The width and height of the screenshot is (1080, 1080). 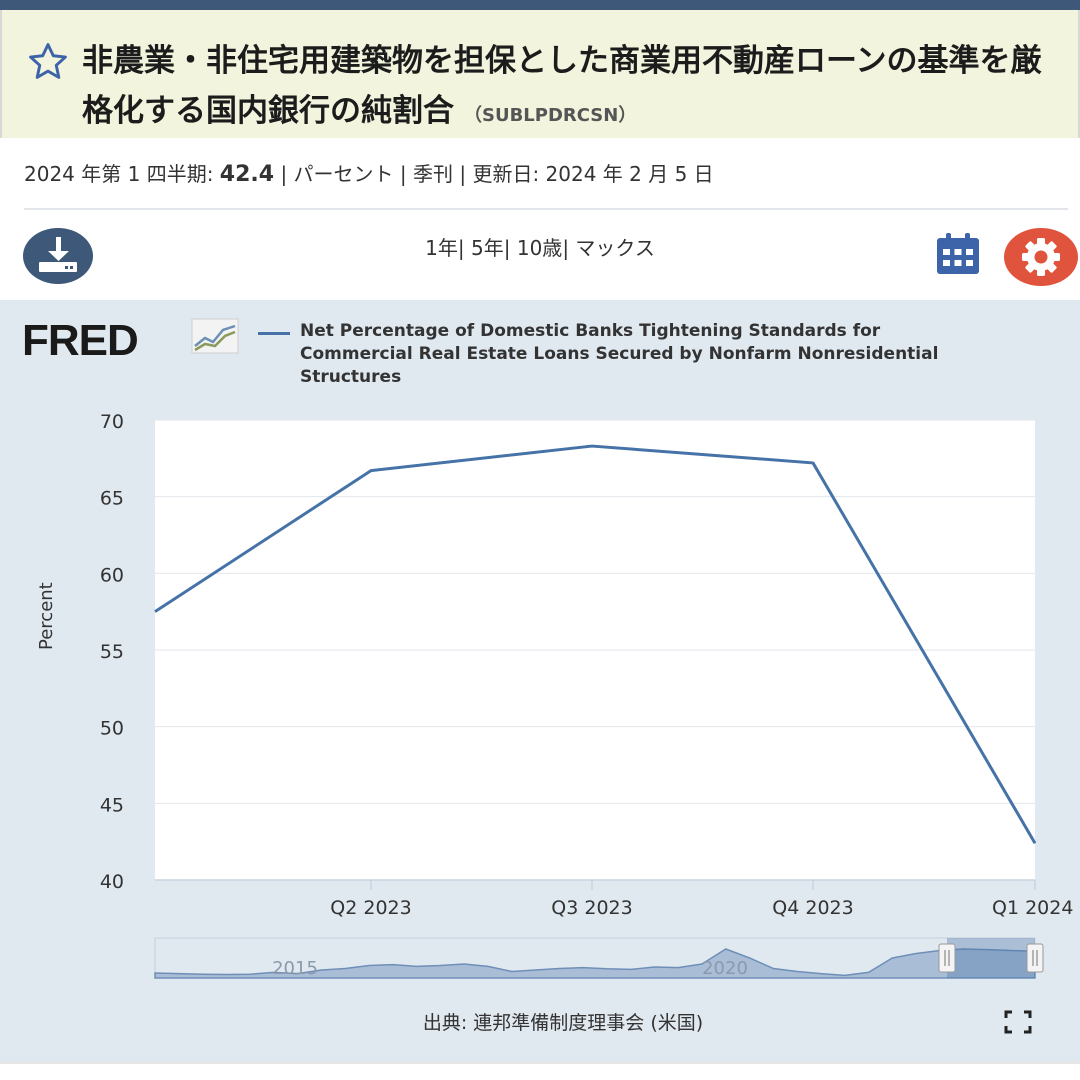 I want to click on fred-logo: FRED, so click(x=80, y=340).